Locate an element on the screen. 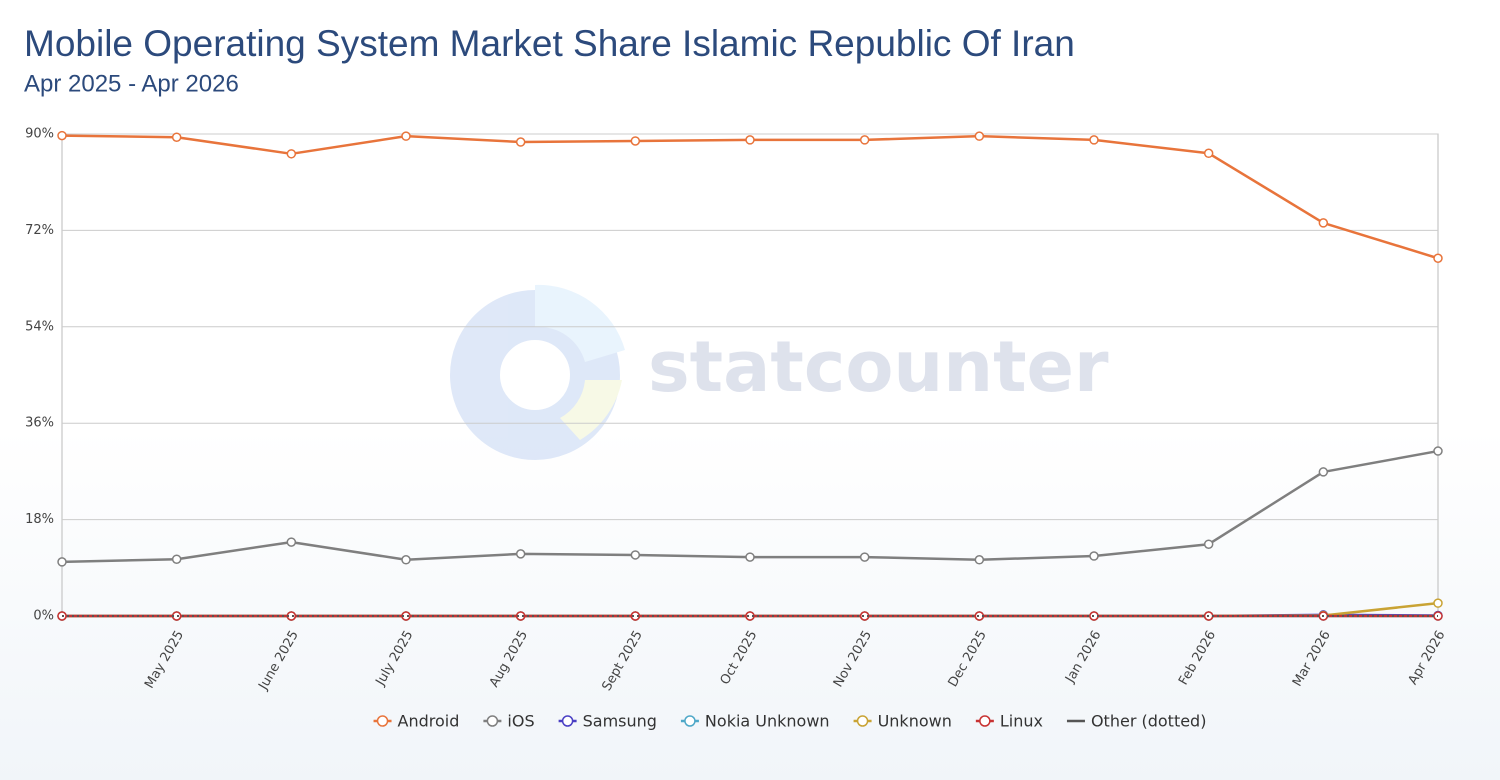 Image resolution: width=1500 pixels, height=780 pixels. legend-label: Android is located at coordinates (429, 721).